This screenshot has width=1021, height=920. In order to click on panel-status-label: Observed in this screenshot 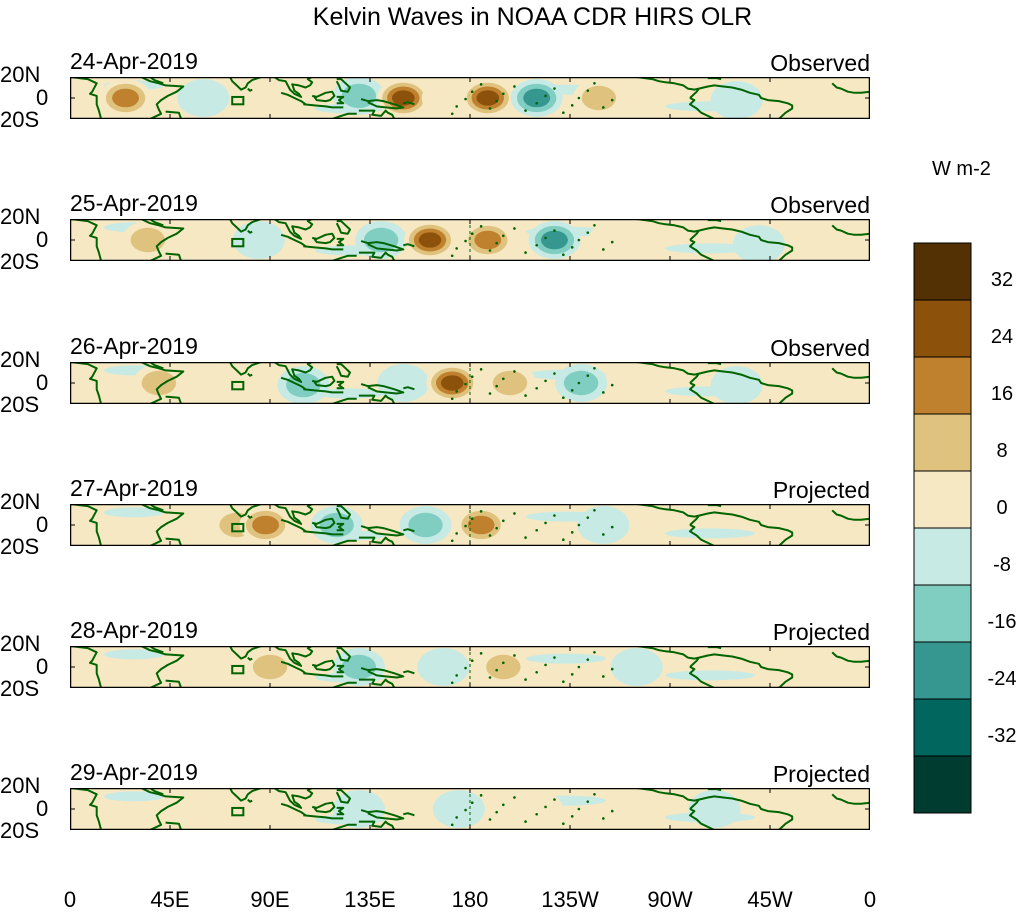, I will do `click(820, 63)`.